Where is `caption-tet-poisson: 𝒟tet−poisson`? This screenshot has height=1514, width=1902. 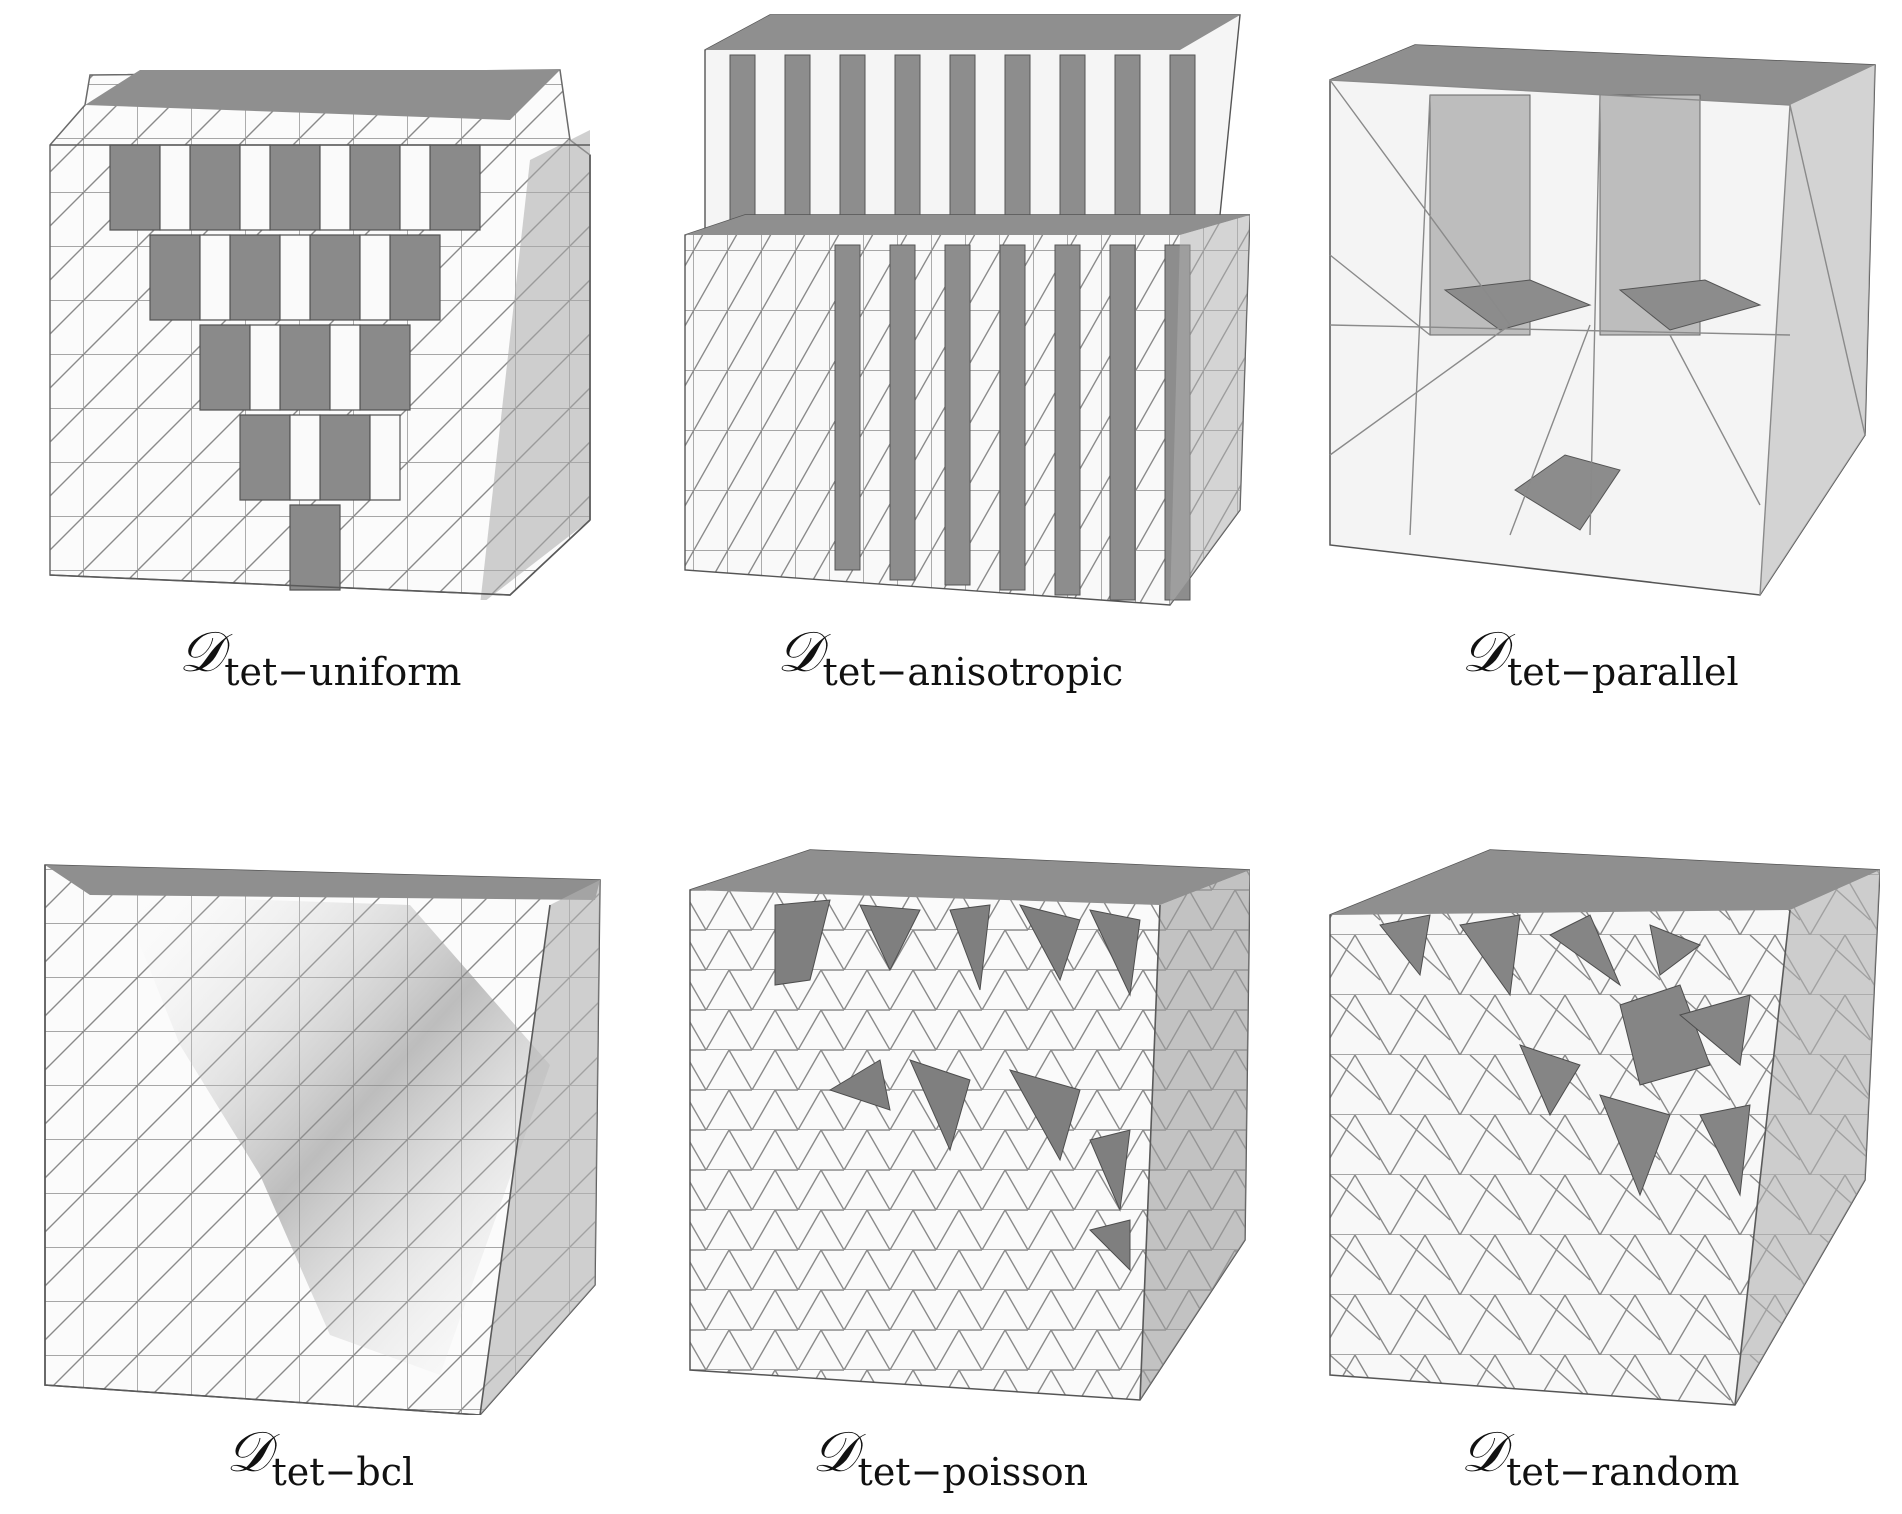 caption-tet-poisson: 𝒟tet−poisson is located at coordinates (950, 1457).